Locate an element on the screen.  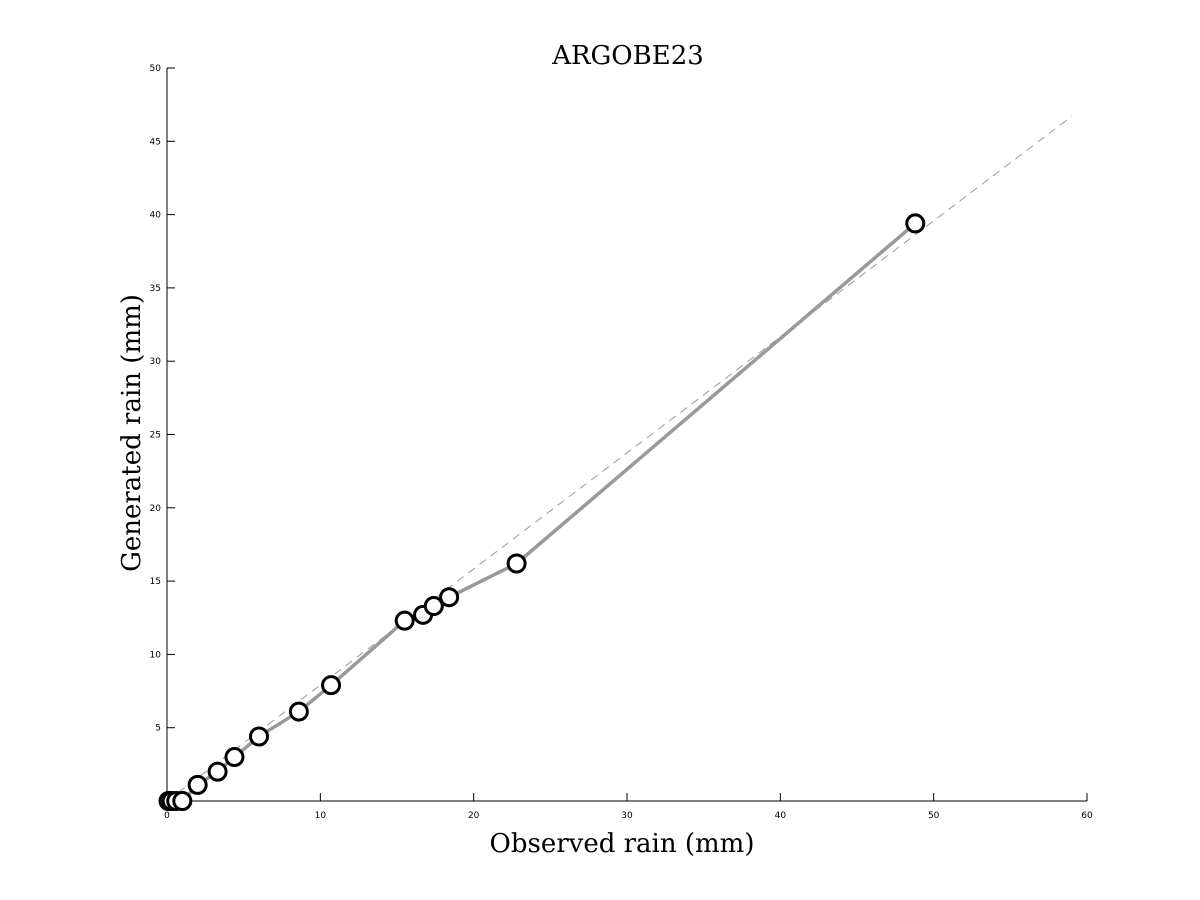
y-axis-label: Generated rain (mm) is located at coordinates (132, 433).